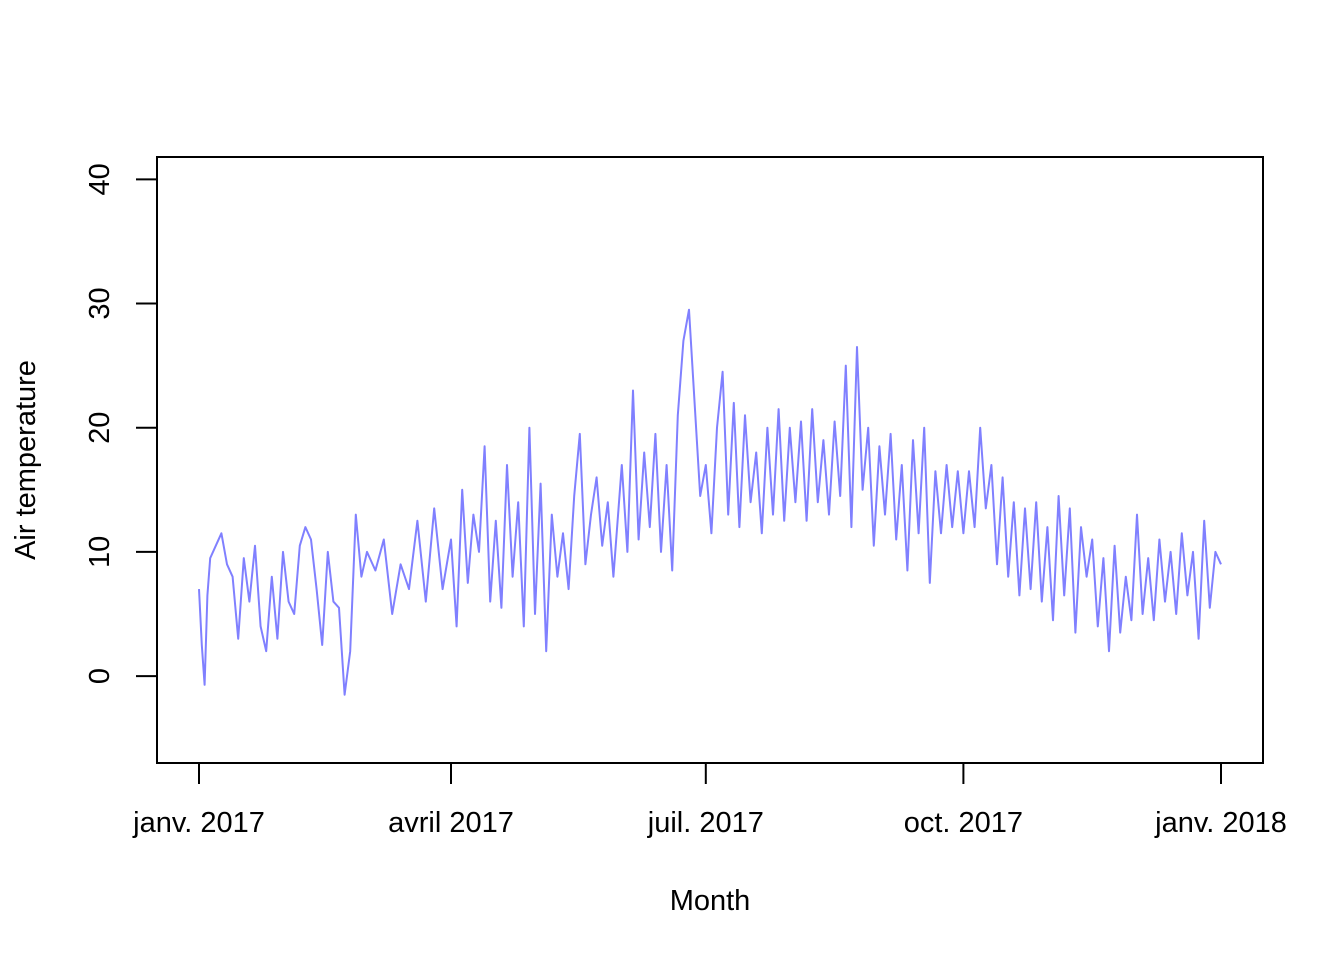 Image resolution: width=1344 pixels, height=960 pixels. What do you see at coordinates (963, 823) in the screenshot?
I see `x-tick-label: oct. 2017` at bounding box center [963, 823].